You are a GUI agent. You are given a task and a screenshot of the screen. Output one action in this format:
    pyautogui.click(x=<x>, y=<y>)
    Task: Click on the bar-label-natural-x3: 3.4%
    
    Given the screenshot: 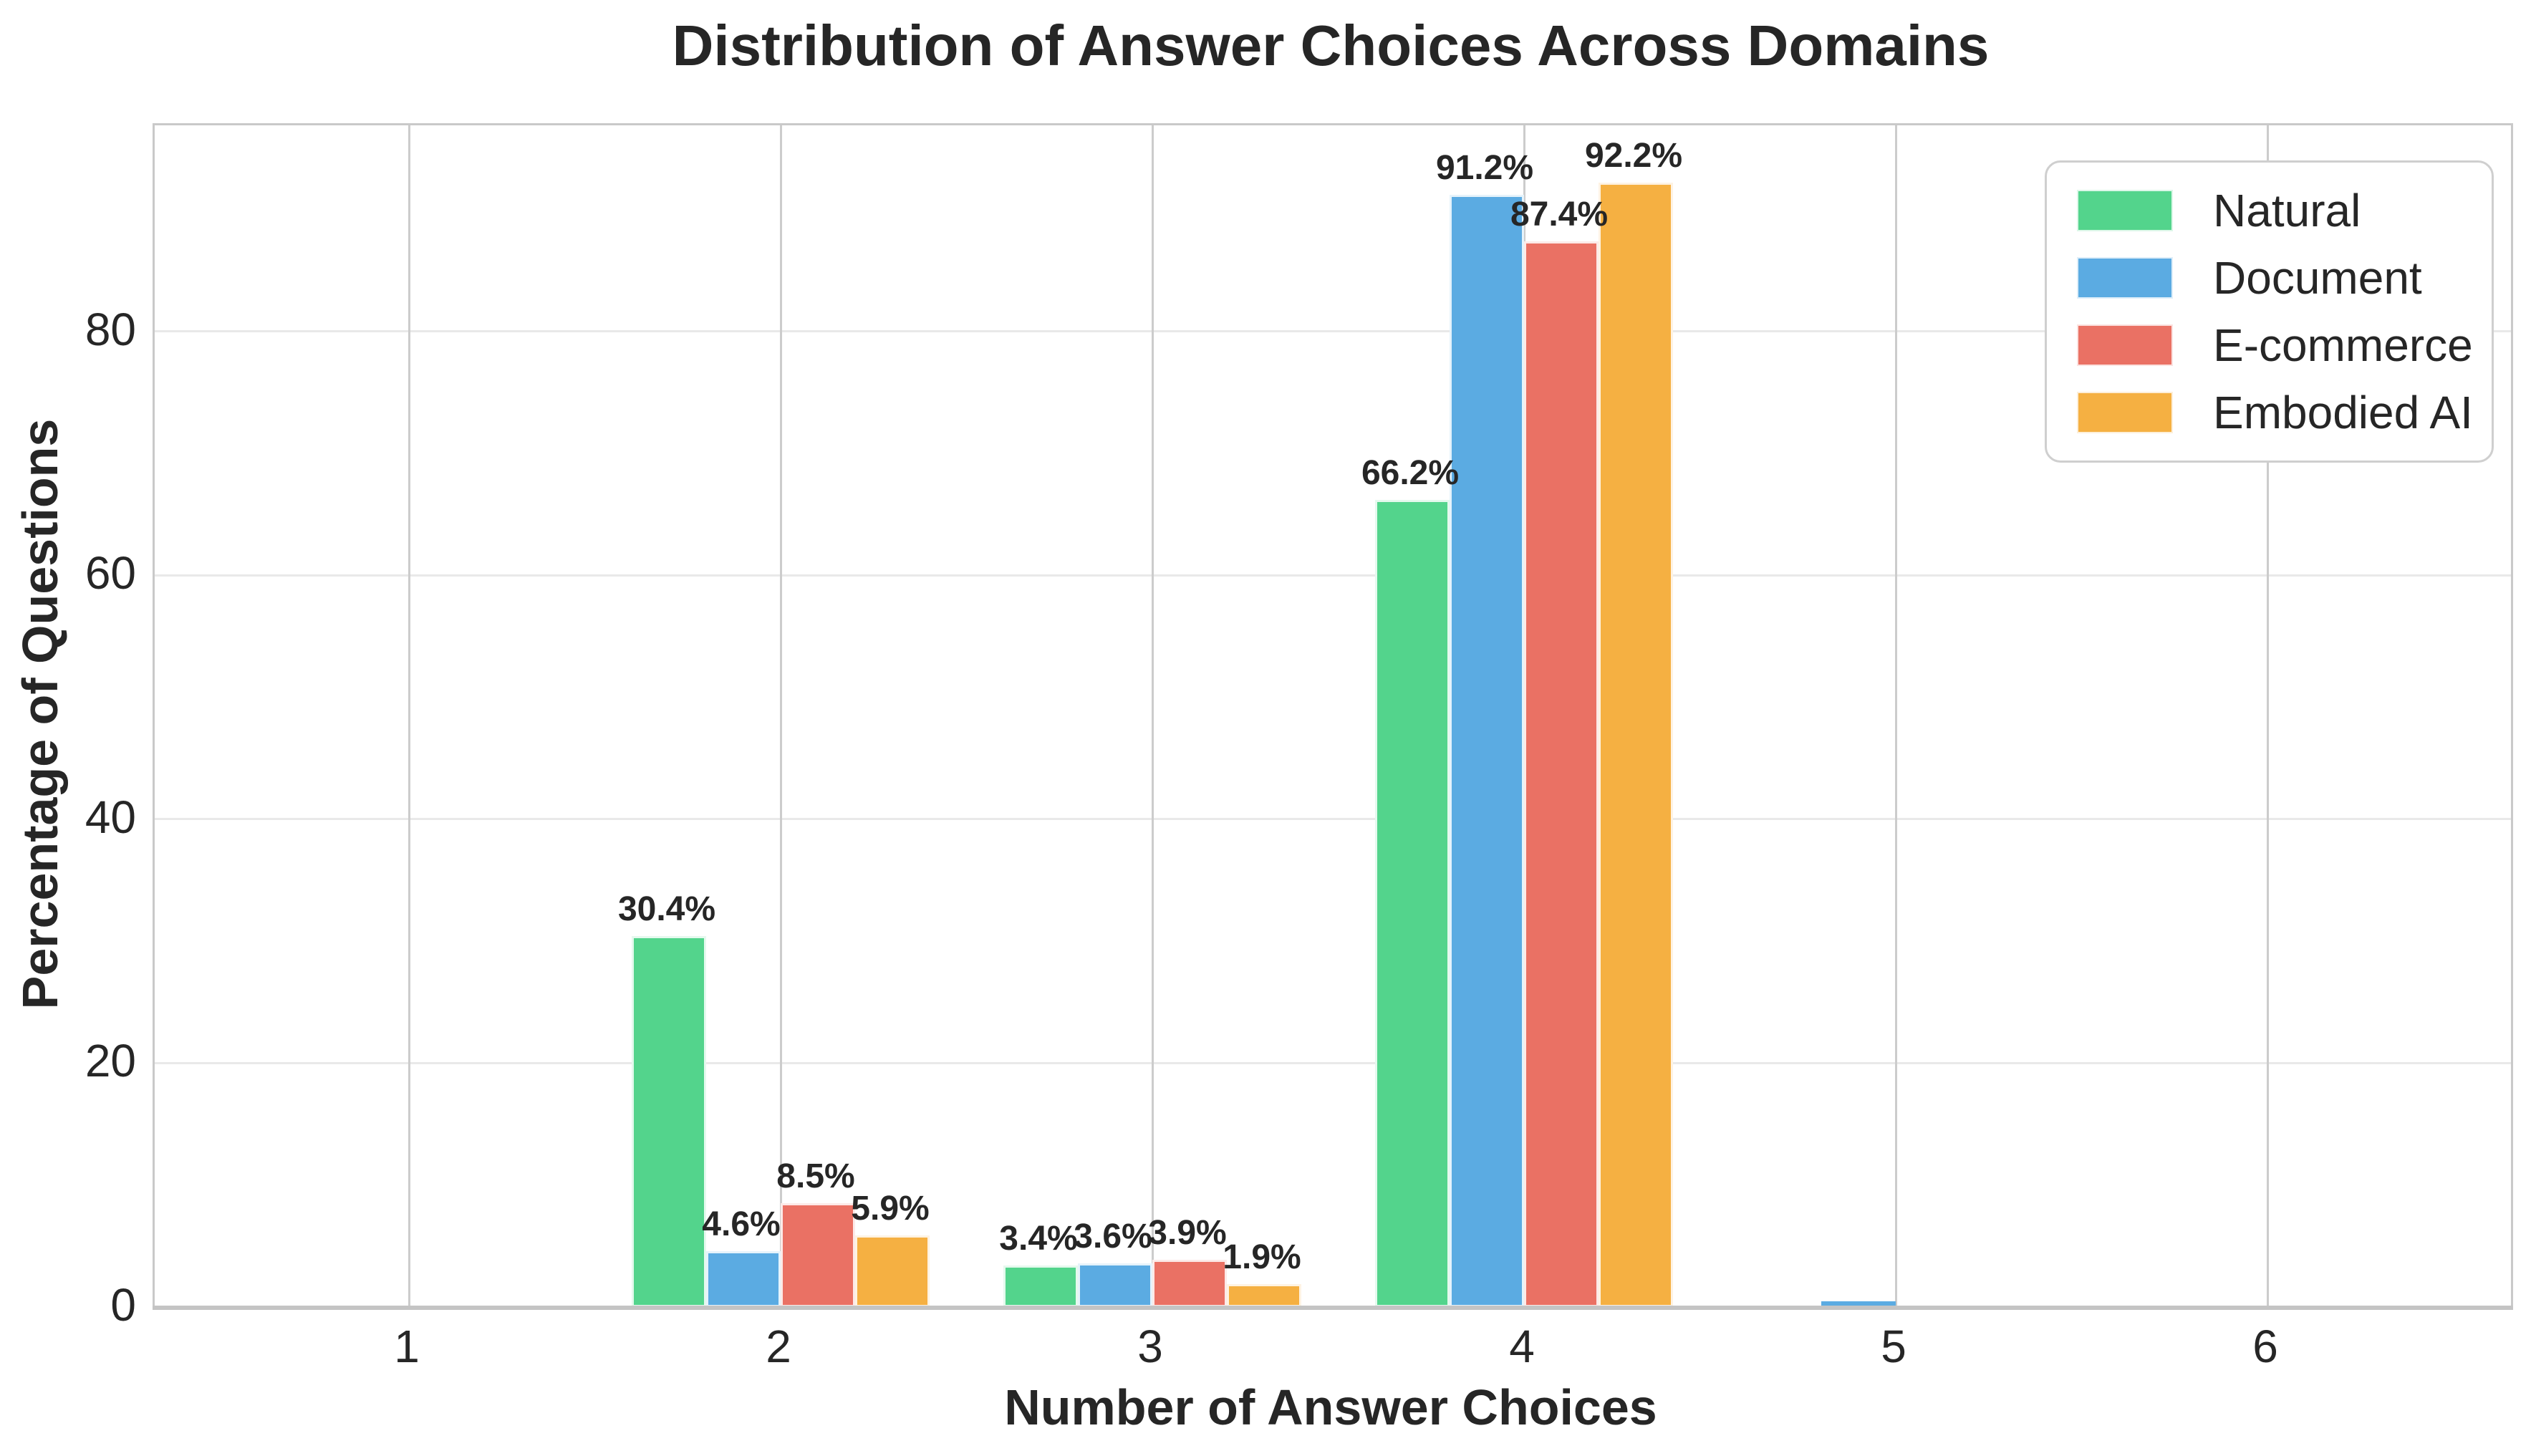 What is the action you would take?
    pyautogui.click(x=1038, y=1239)
    